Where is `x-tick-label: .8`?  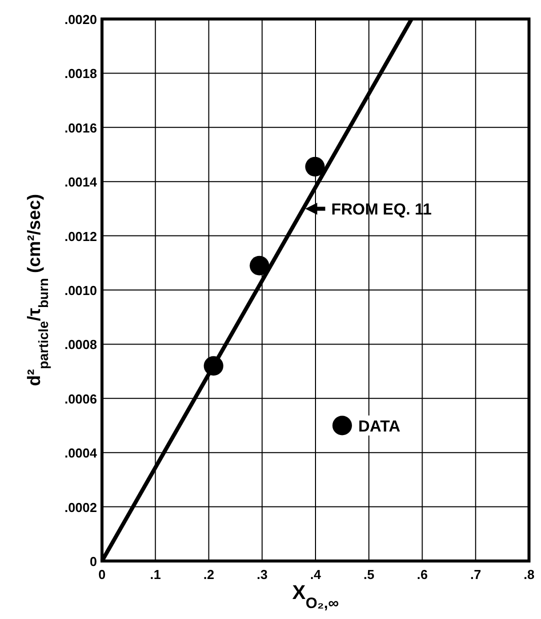 x-tick-label: .8 is located at coordinates (529, 574).